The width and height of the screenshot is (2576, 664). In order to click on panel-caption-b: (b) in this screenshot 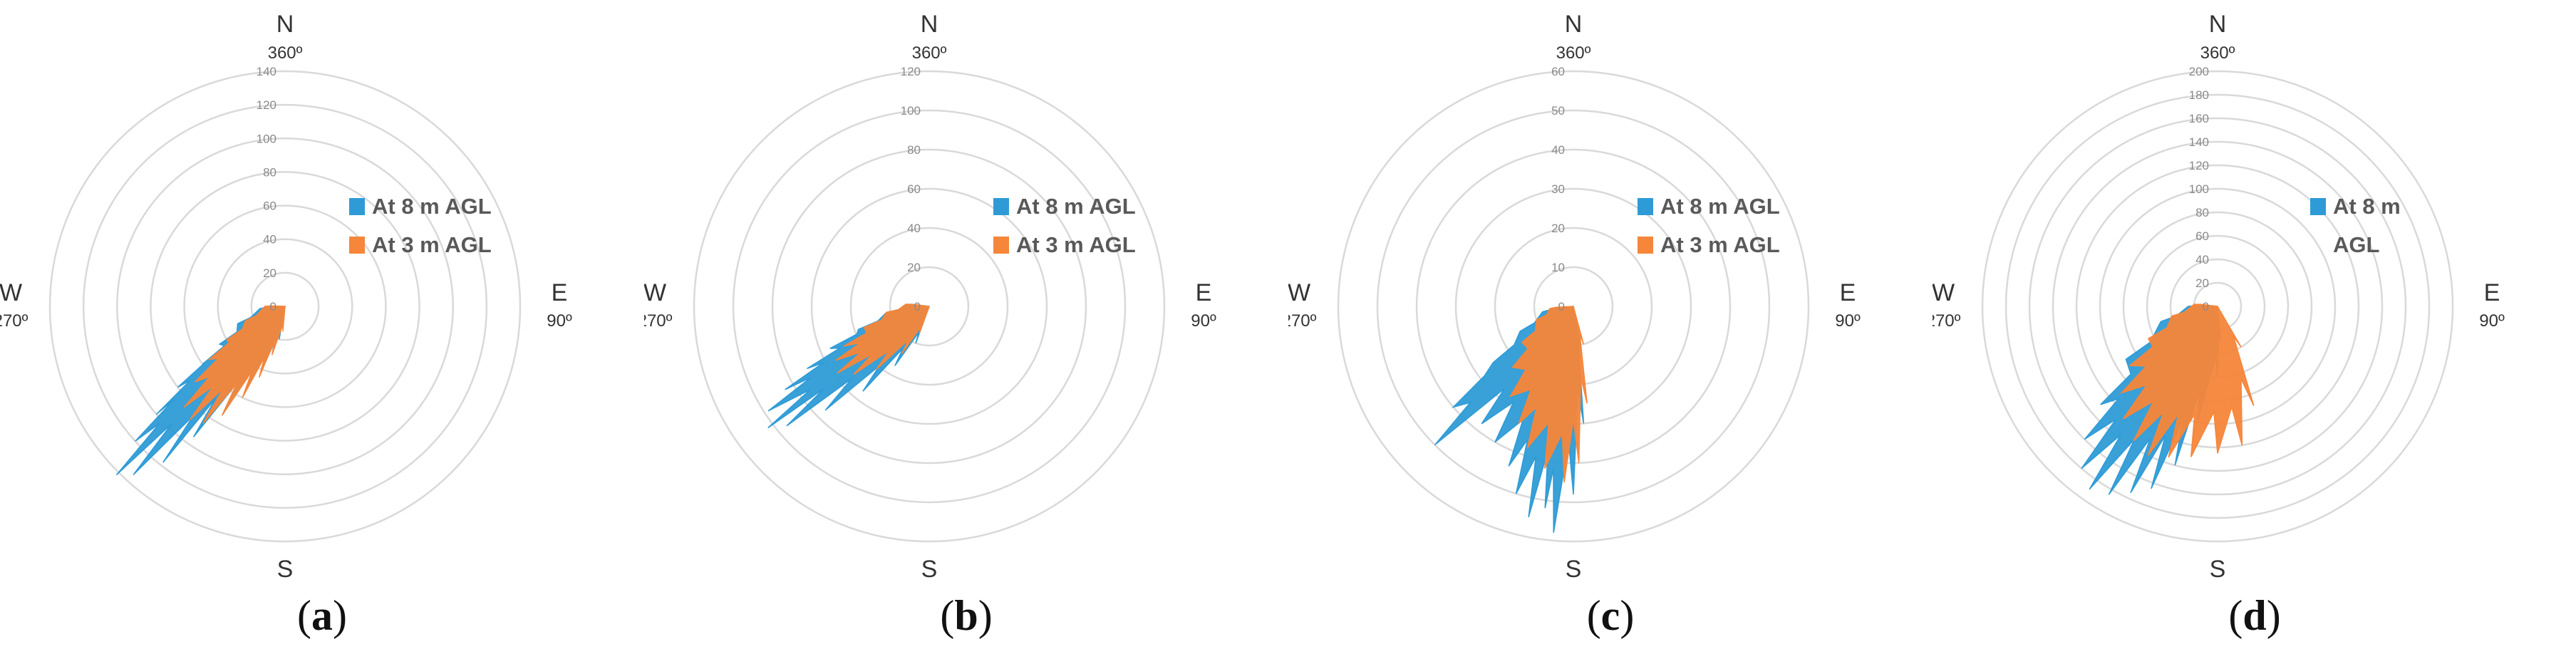, I will do `click(967, 615)`.